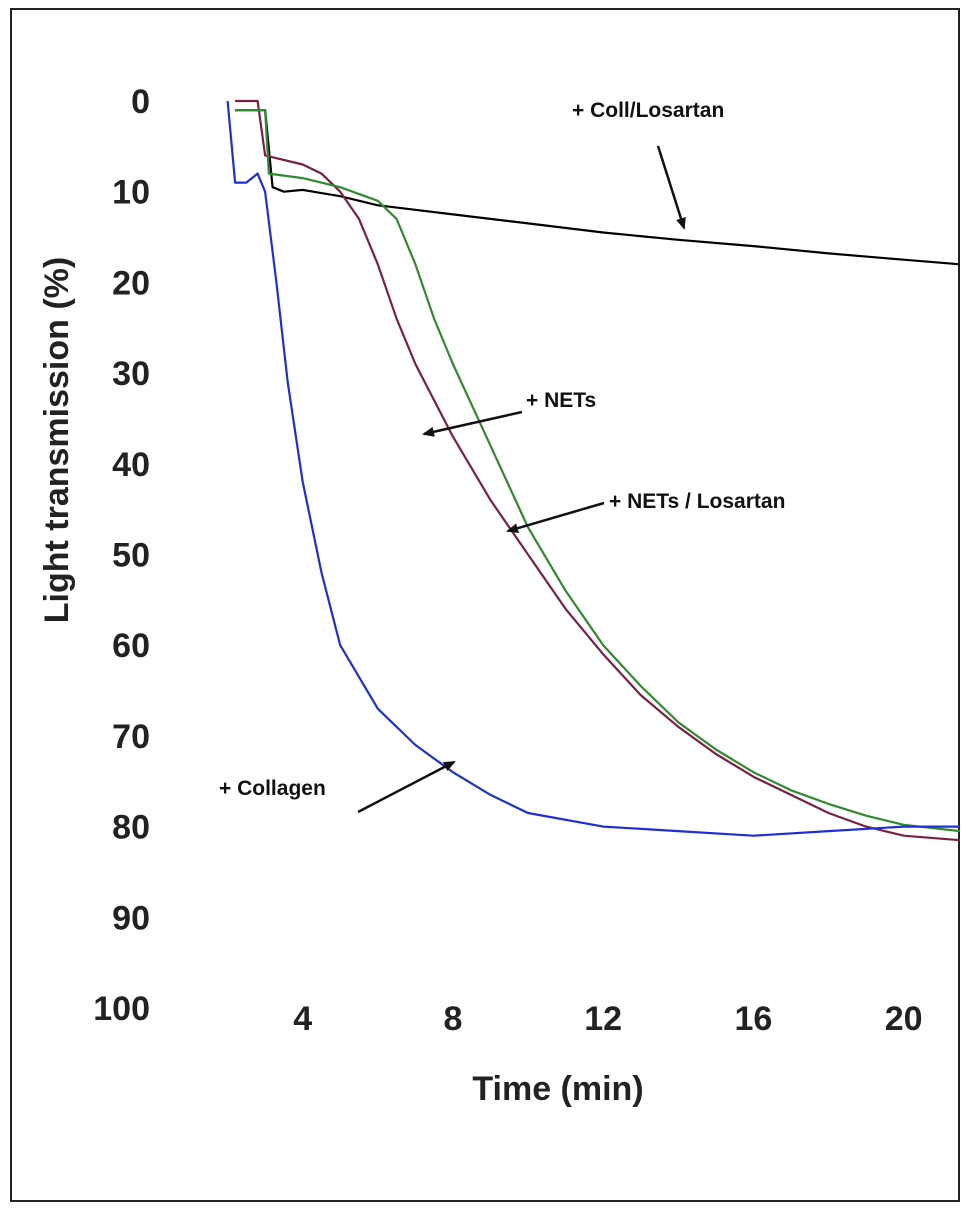 The image size is (972, 1210). Describe the element at coordinates (121, 1009) in the screenshot. I see `y-tick-label-100: 100` at that location.